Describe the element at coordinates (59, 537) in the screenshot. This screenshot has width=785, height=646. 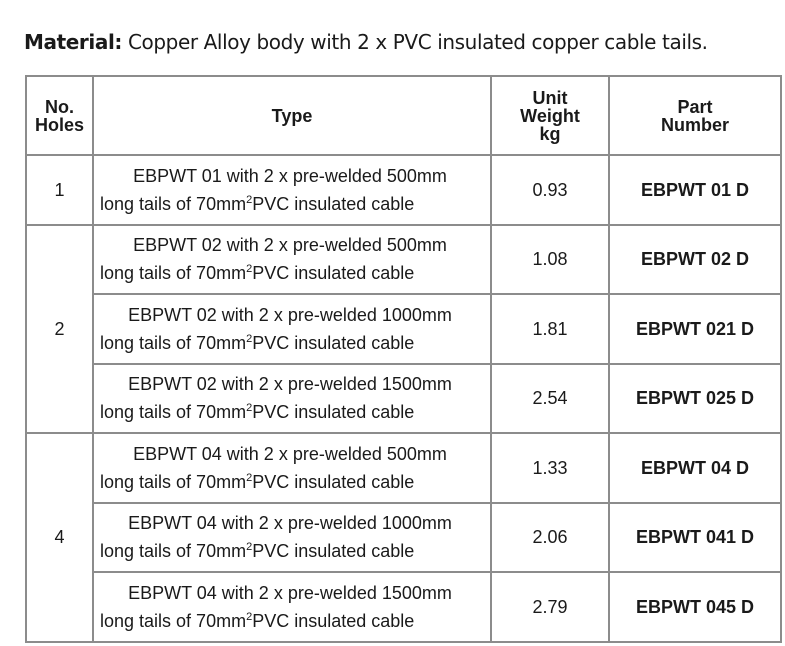
I see `holes-cell: 4` at that location.